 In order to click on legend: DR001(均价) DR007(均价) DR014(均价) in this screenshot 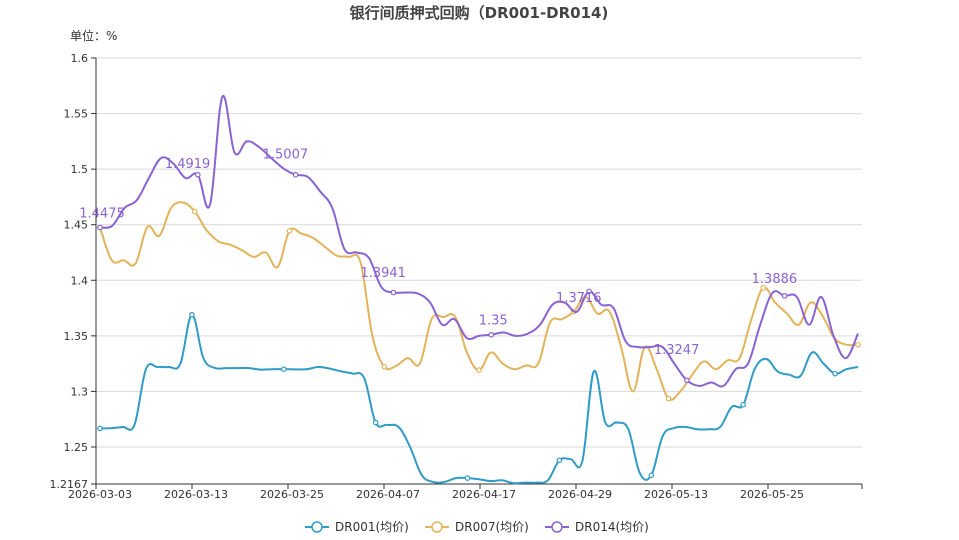, I will do `click(477, 527)`.